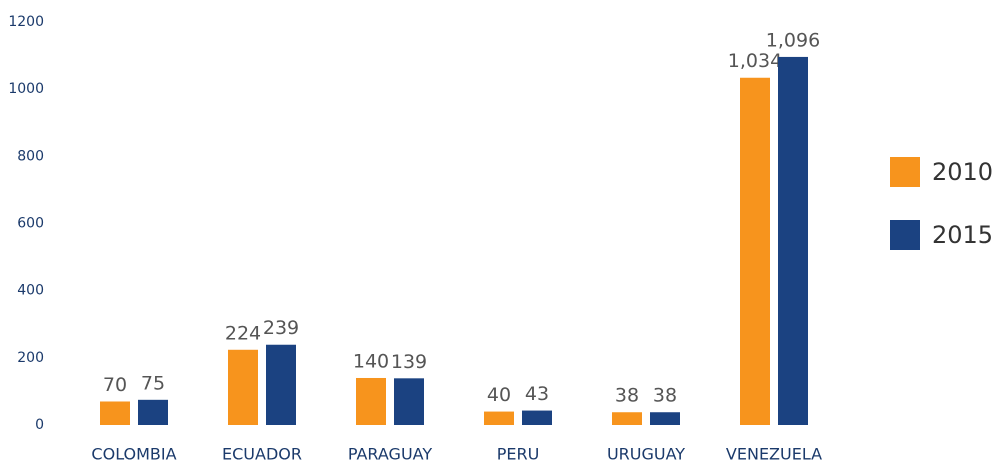 The image size is (993, 466). What do you see at coordinates (30, 358) in the screenshot?
I see `y-tick-label: 200` at bounding box center [30, 358].